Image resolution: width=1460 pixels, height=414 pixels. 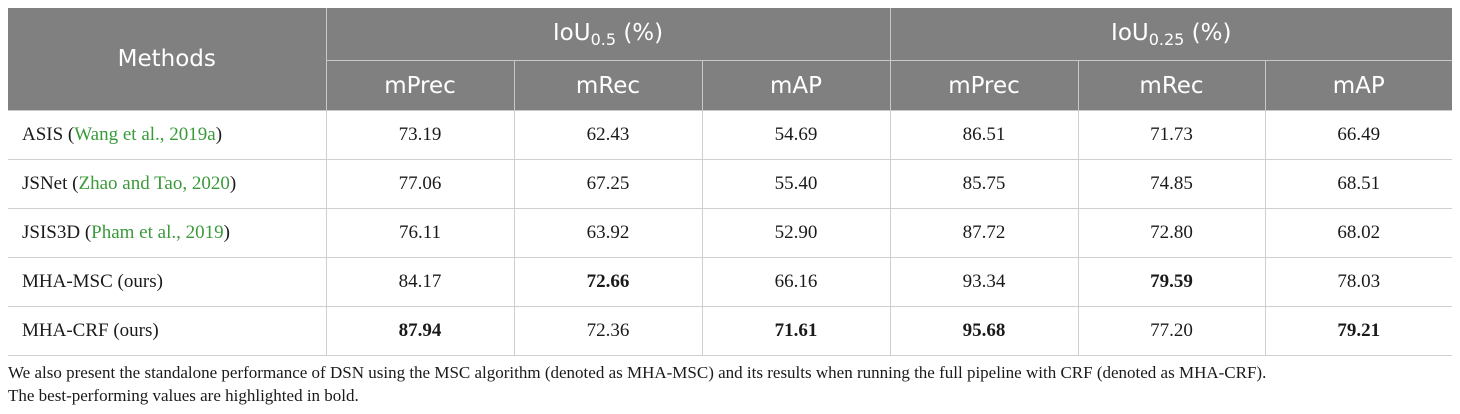 What do you see at coordinates (1359, 331) in the screenshot?
I see `value-cell: 79.21` at bounding box center [1359, 331].